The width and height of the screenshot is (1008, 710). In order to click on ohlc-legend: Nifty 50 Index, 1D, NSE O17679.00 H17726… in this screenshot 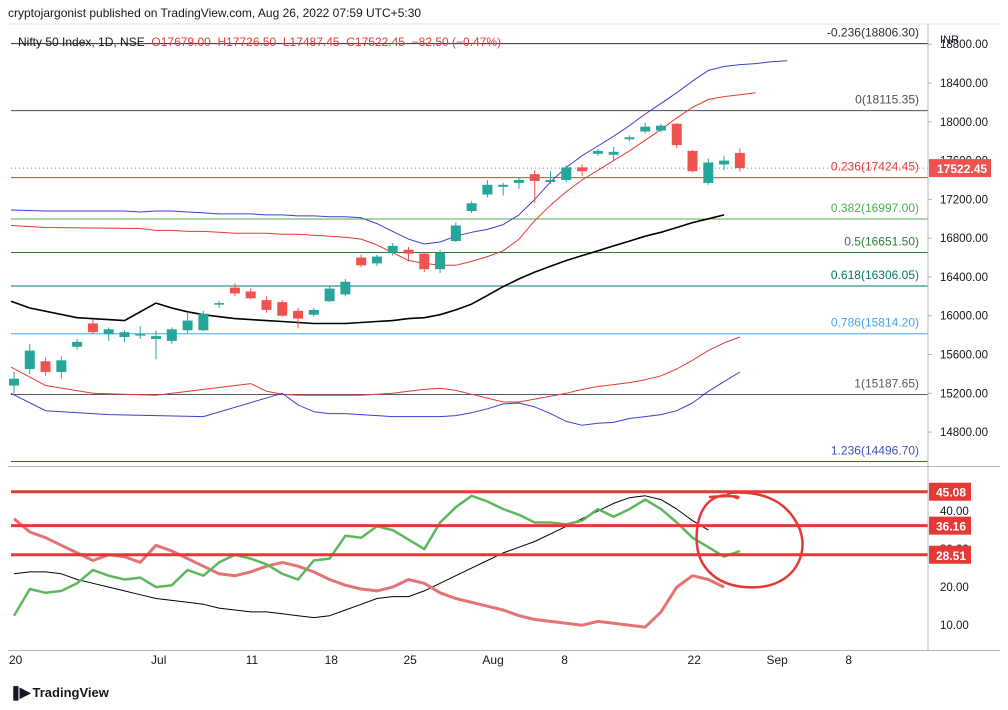, I will do `click(259, 42)`.